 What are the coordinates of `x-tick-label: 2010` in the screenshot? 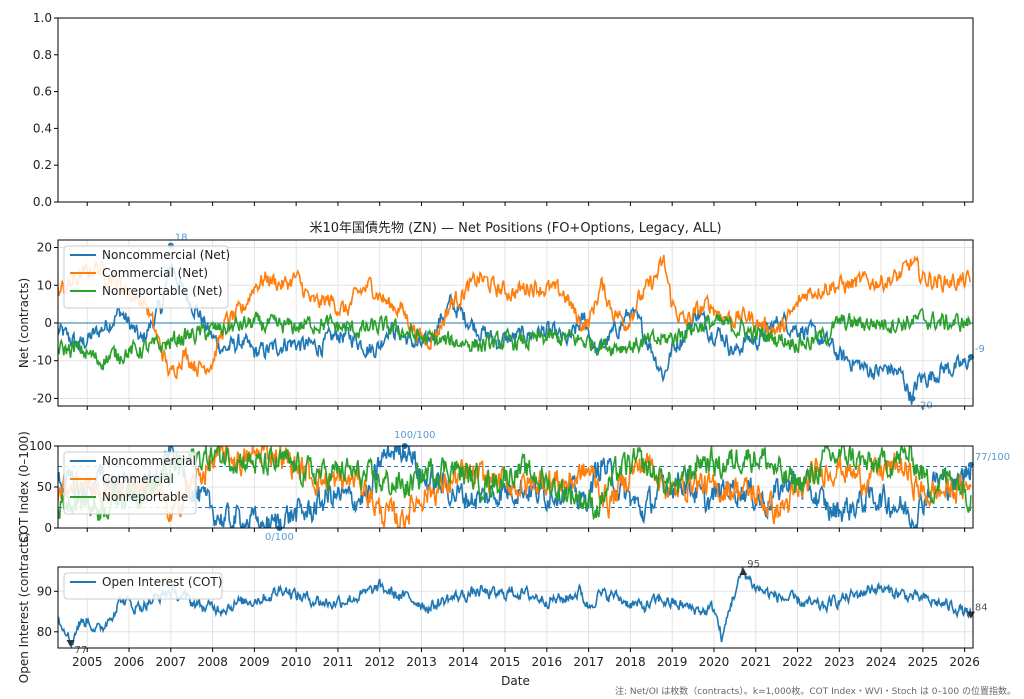 It's located at (296, 662).